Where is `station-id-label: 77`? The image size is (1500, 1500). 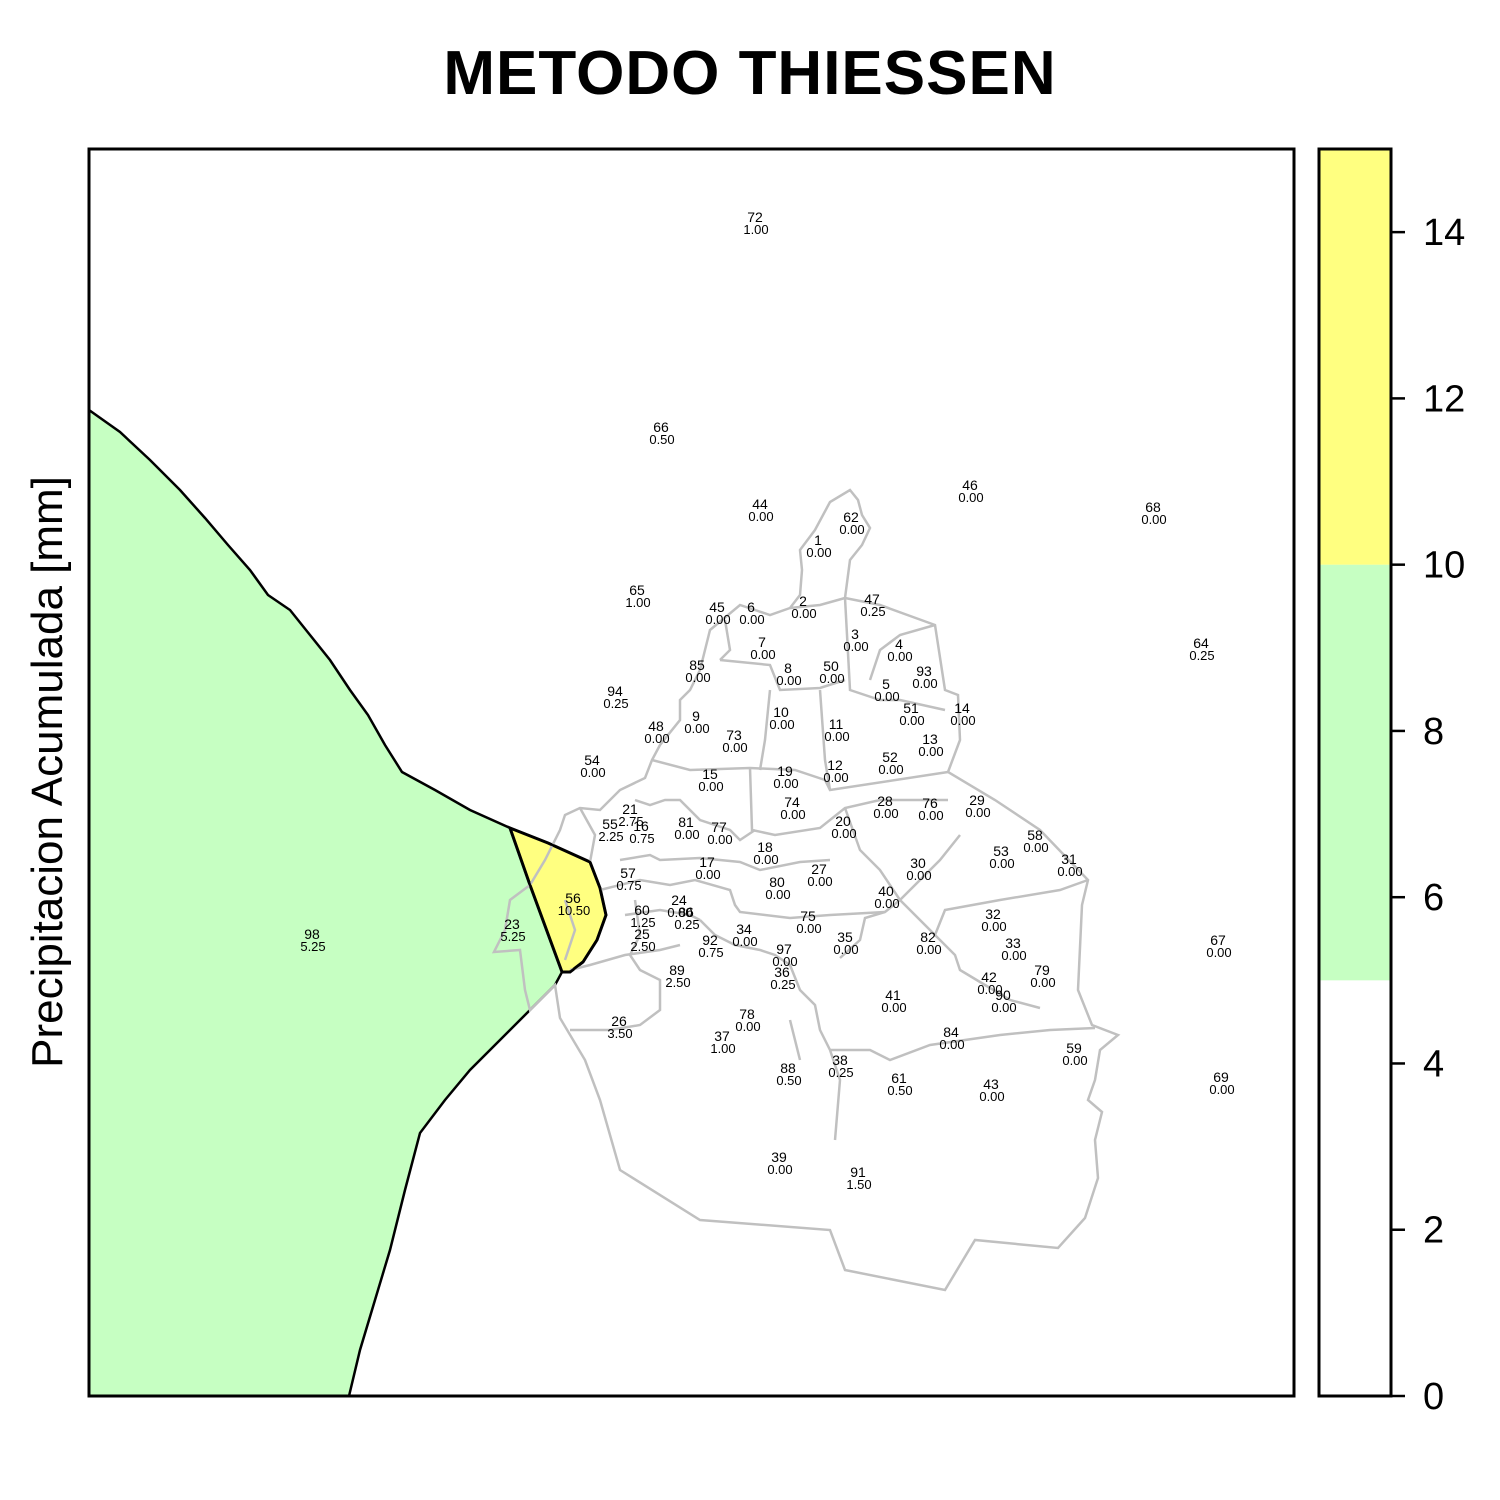
station-id-label: 77 is located at coordinates (719, 827).